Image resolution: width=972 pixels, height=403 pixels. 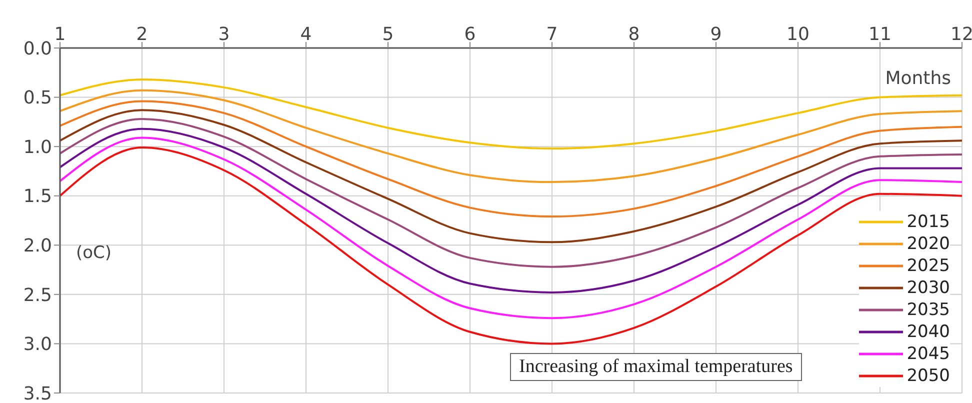 What do you see at coordinates (94, 253) in the screenshot?
I see `annotation: (oC)` at bounding box center [94, 253].